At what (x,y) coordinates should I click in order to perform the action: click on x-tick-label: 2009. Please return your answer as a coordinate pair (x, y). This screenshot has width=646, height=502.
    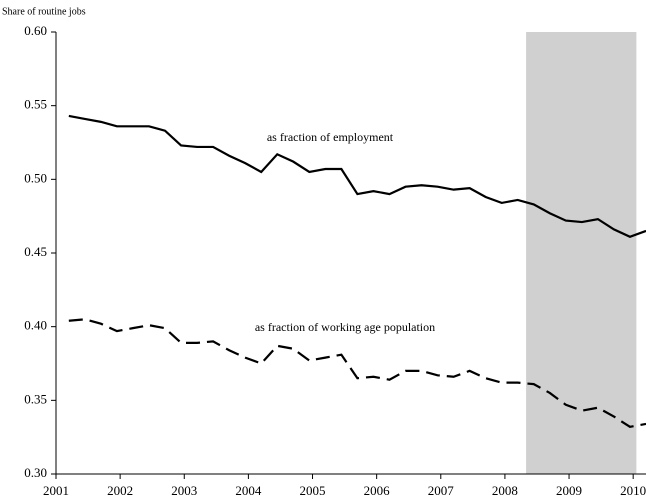
    Looking at the image, I should click on (569, 490).